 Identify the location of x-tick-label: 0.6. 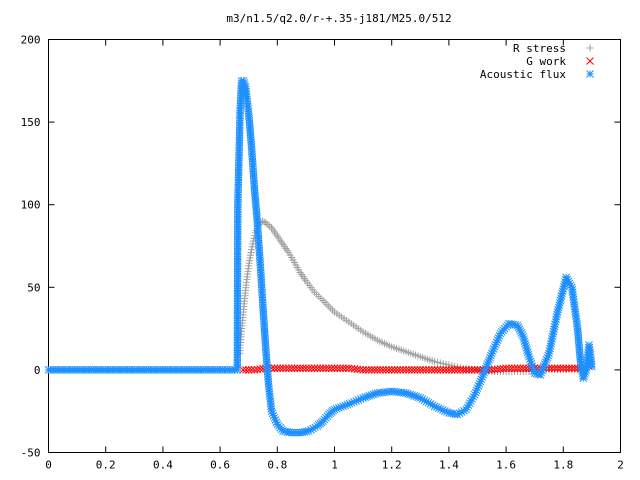
(220, 465).